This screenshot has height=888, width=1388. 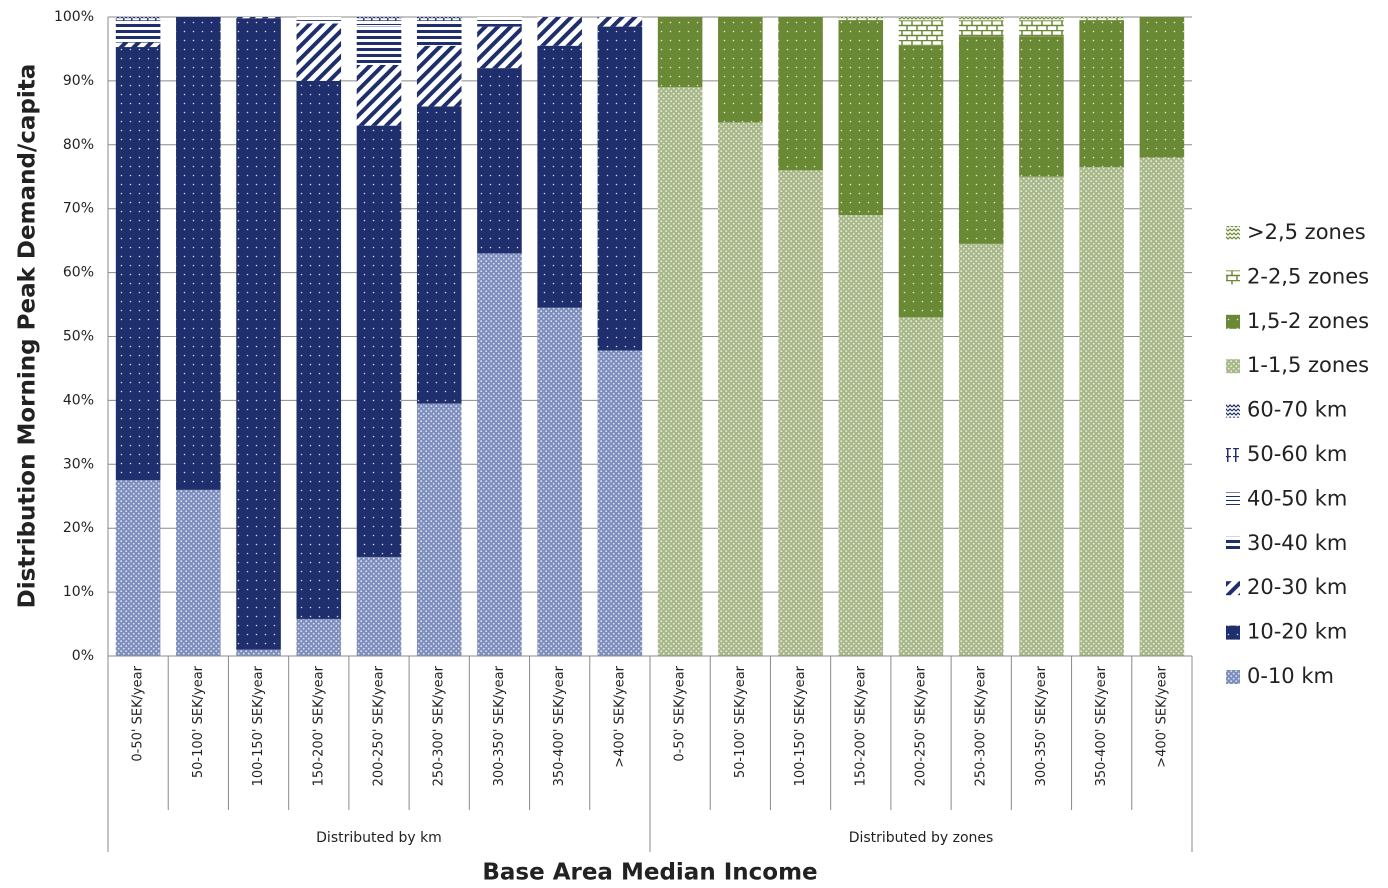 I want to click on x-tick-label: >400' SEK/year, so click(x=1161, y=716).